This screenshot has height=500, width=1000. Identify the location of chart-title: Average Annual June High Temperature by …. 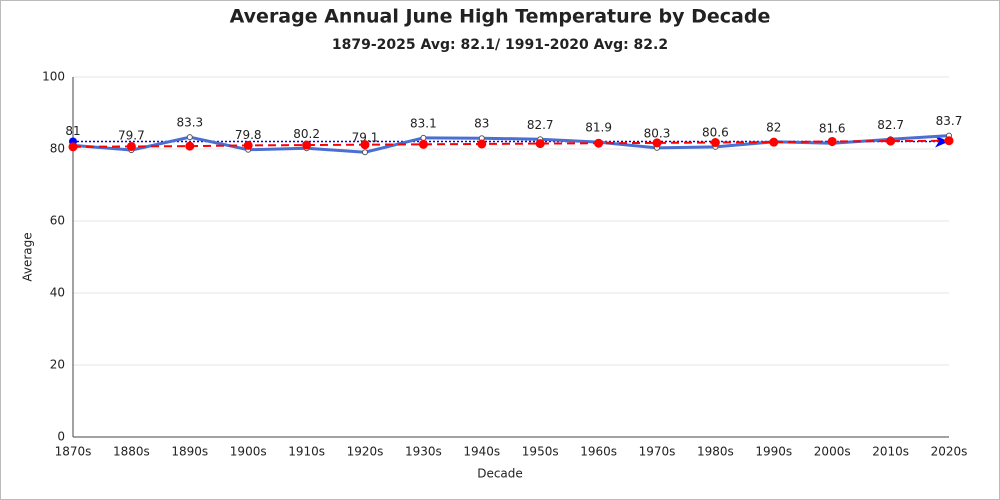
(500, 17).